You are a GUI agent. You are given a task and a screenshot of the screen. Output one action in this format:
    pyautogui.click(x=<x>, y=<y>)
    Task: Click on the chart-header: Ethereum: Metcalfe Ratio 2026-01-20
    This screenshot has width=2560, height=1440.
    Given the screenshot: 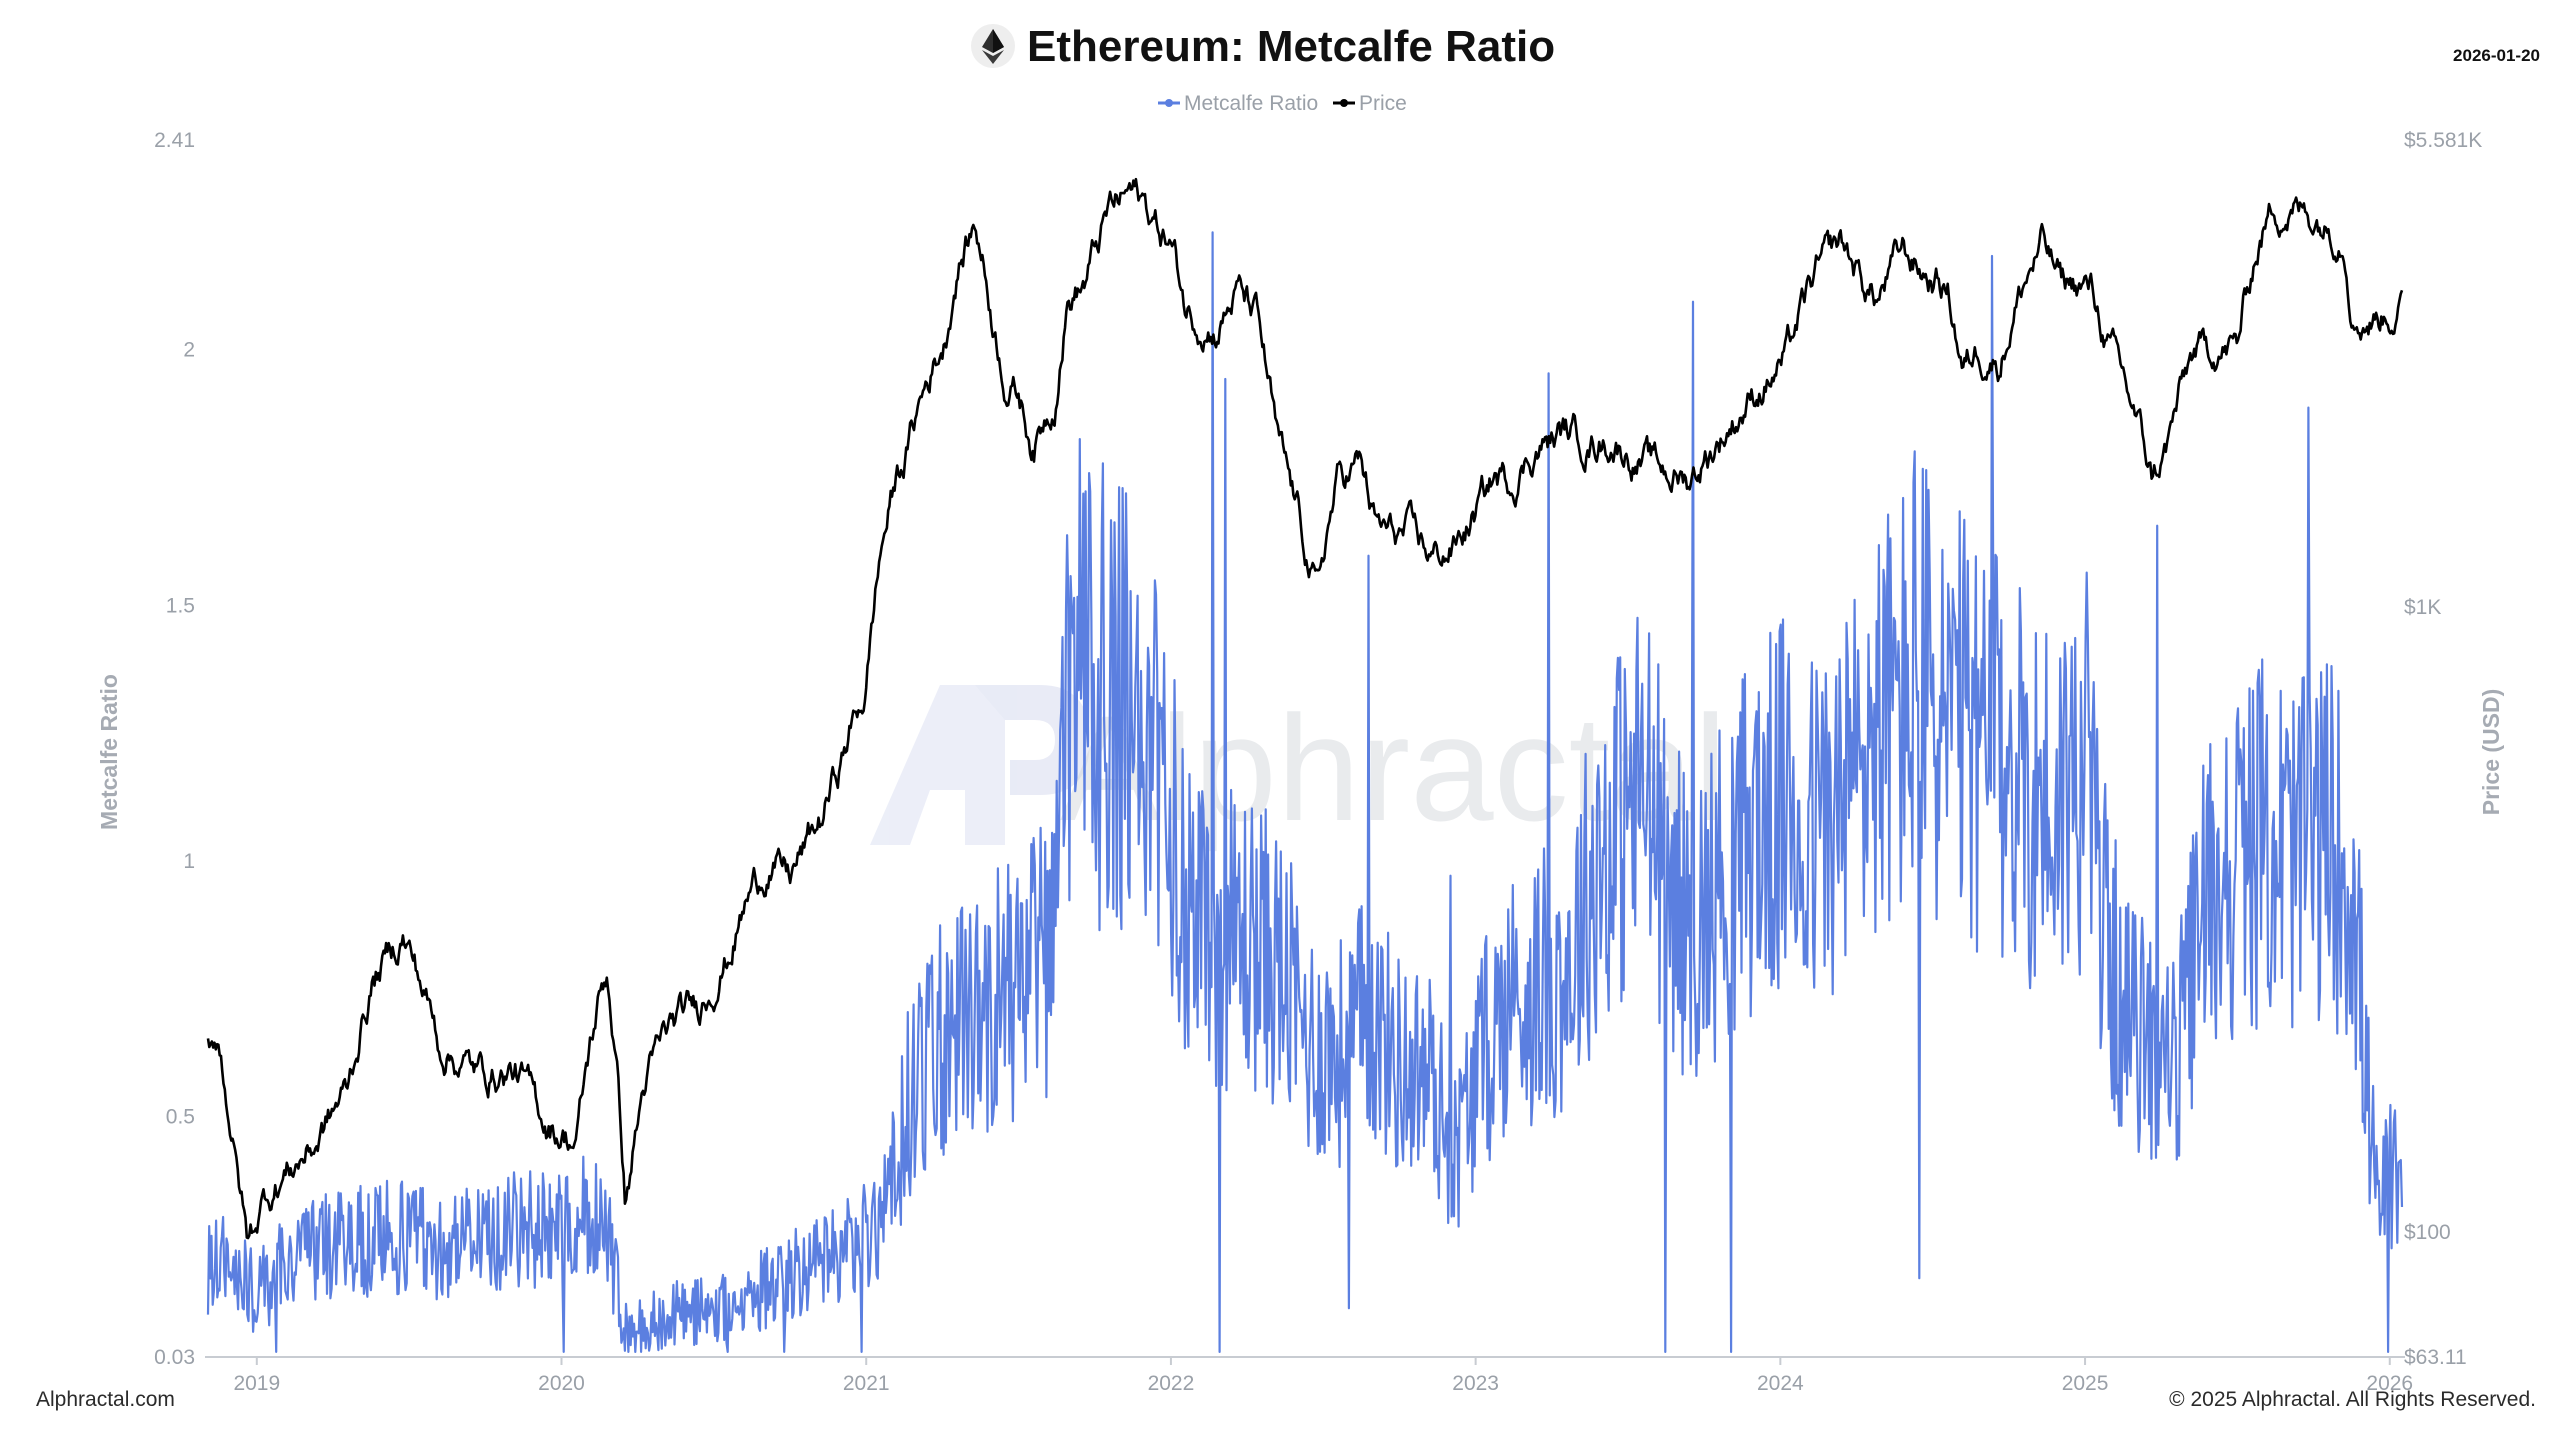 What is the action you would take?
    pyautogui.click(x=1755, y=46)
    